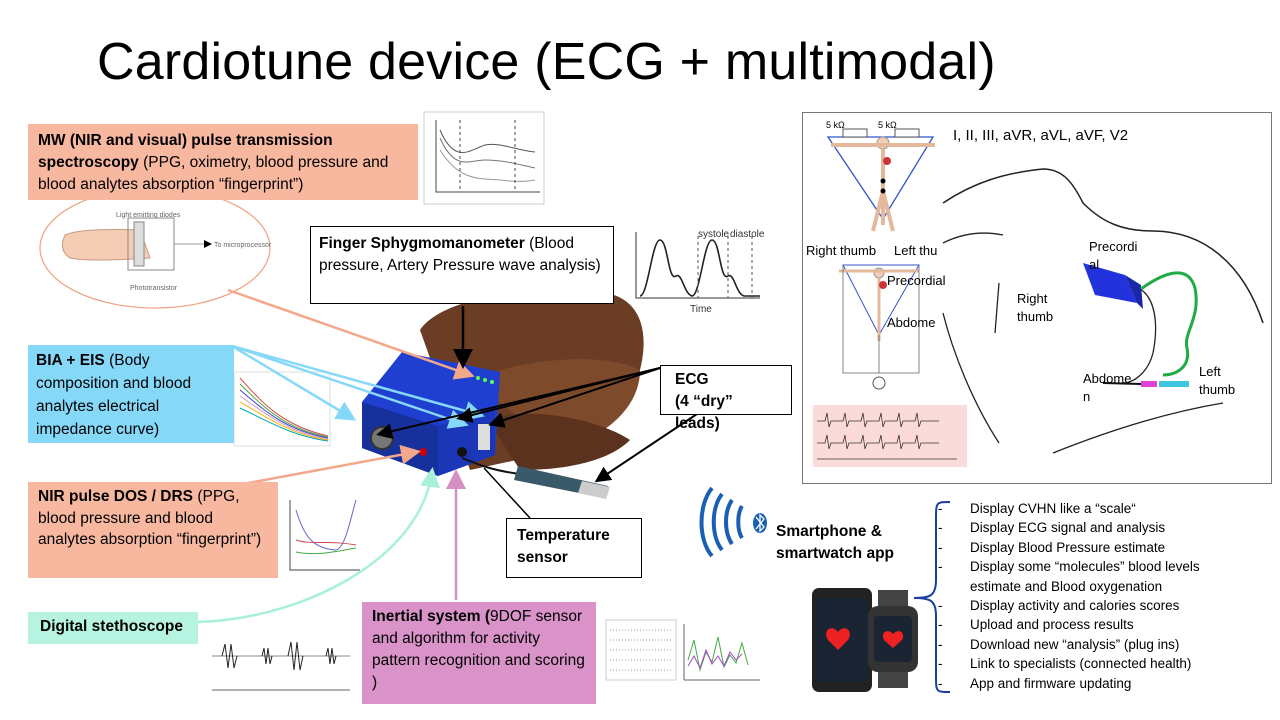 This screenshot has height=720, width=1280. Describe the element at coordinates (1069, 645) in the screenshot. I see `feature-item: Download new “analysis” (plug ins)` at that location.